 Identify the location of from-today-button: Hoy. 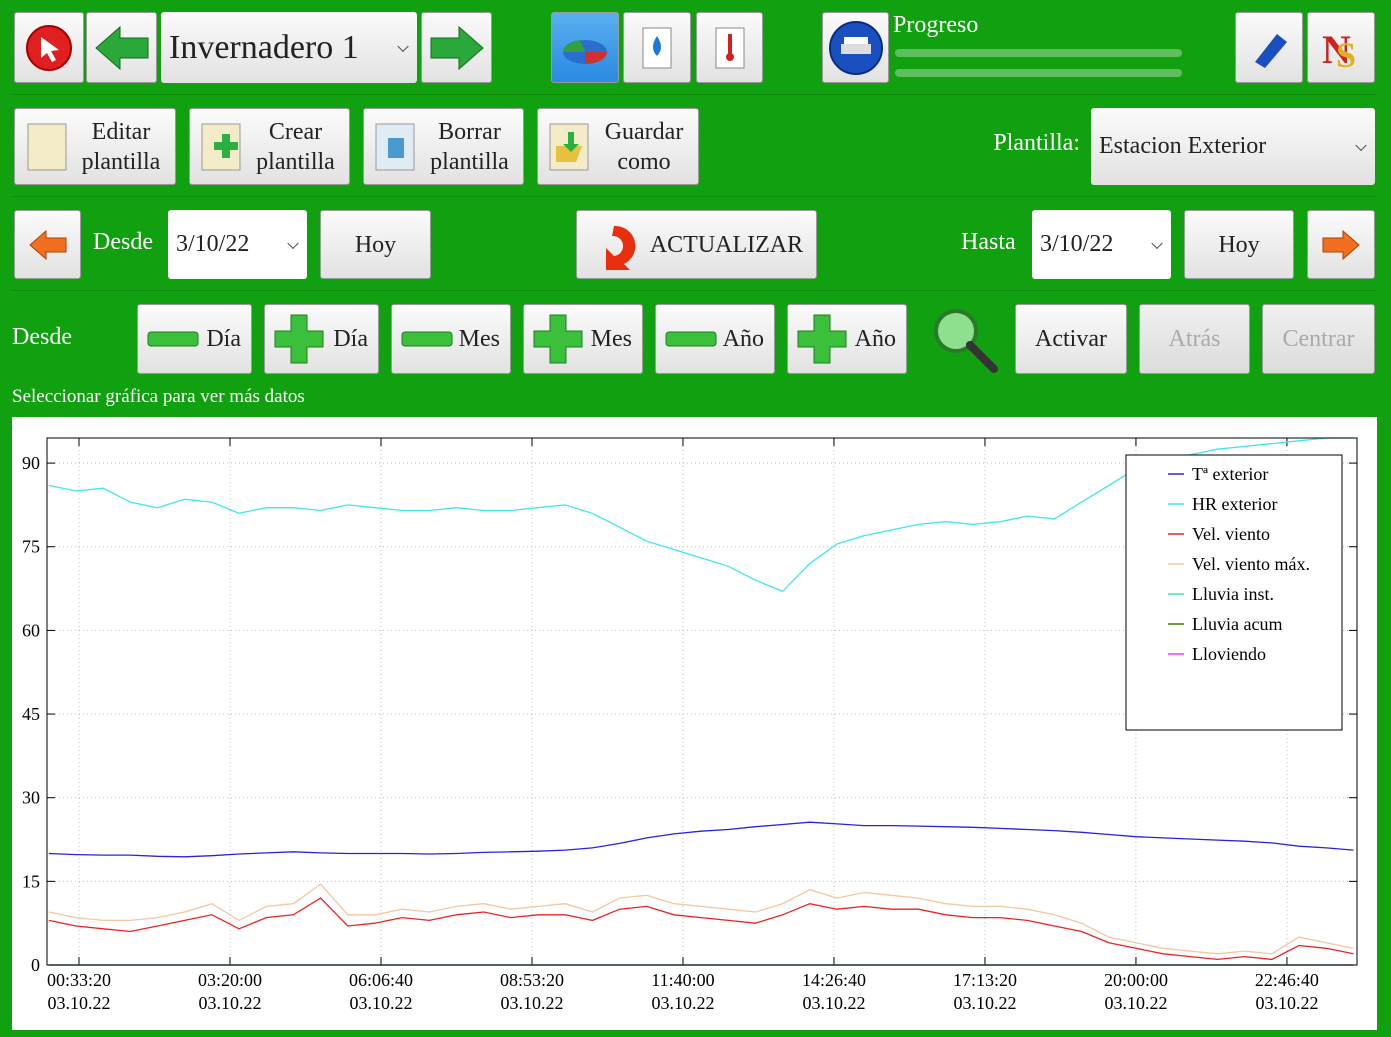
(375, 244).